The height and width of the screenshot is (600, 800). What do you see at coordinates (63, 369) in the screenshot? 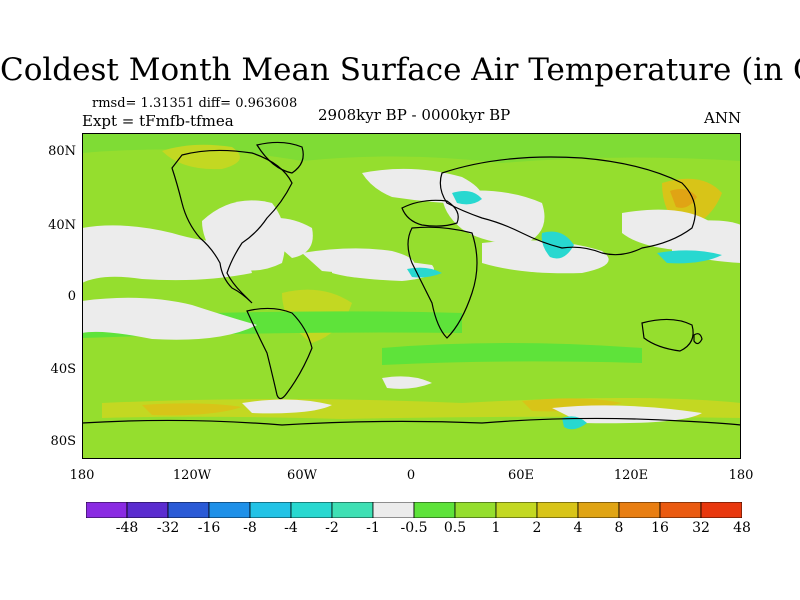
I see `lat-tick-40s: 40S` at bounding box center [63, 369].